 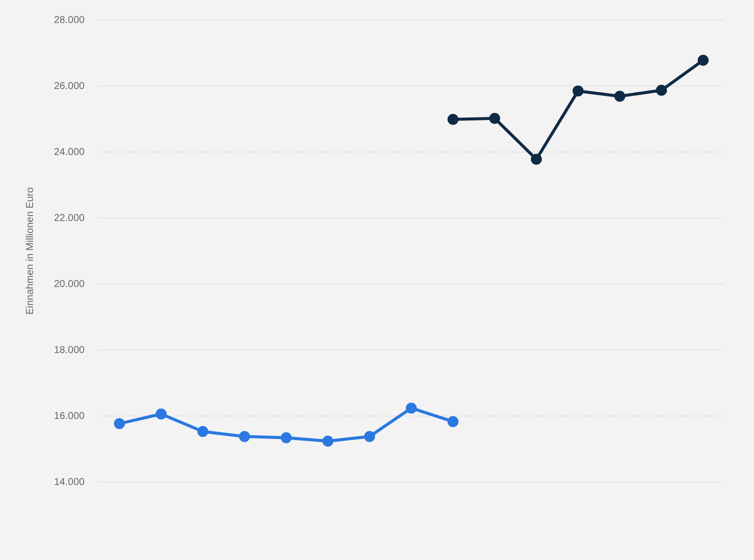 What do you see at coordinates (70, 482) in the screenshot?
I see `y-tick-label: 14.000` at bounding box center [70, 482].